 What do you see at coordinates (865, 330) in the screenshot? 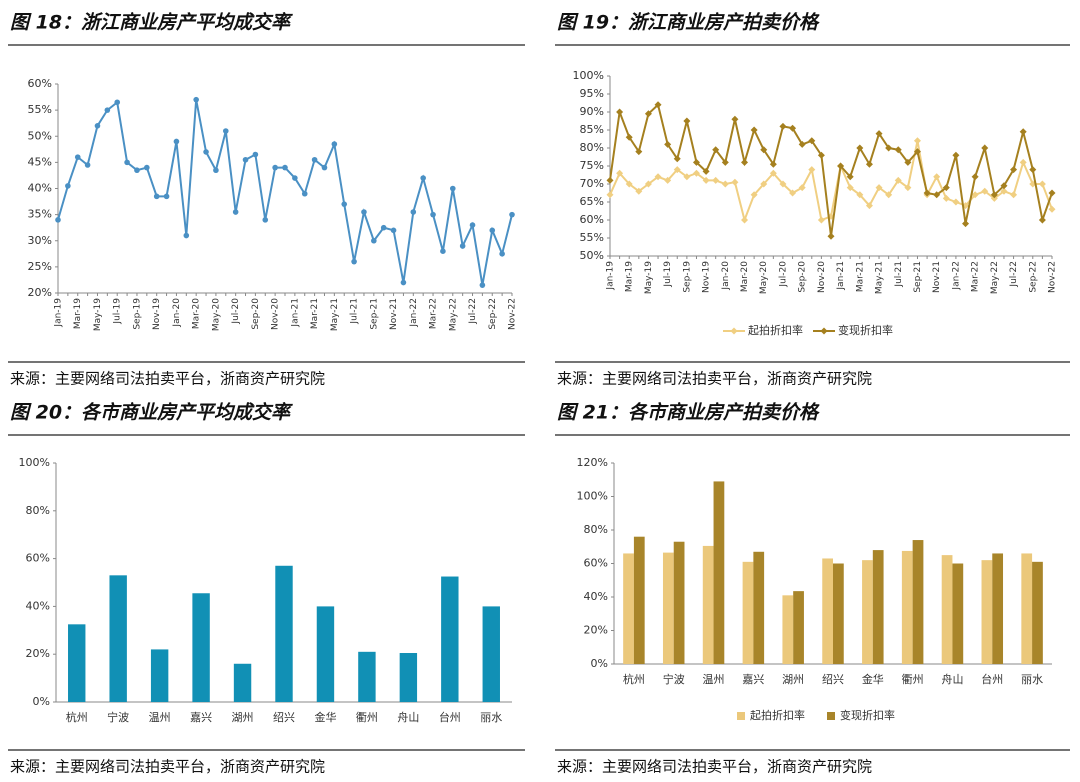
I see `legend-label: 变现折扣率` at bounding box center [865, 330].